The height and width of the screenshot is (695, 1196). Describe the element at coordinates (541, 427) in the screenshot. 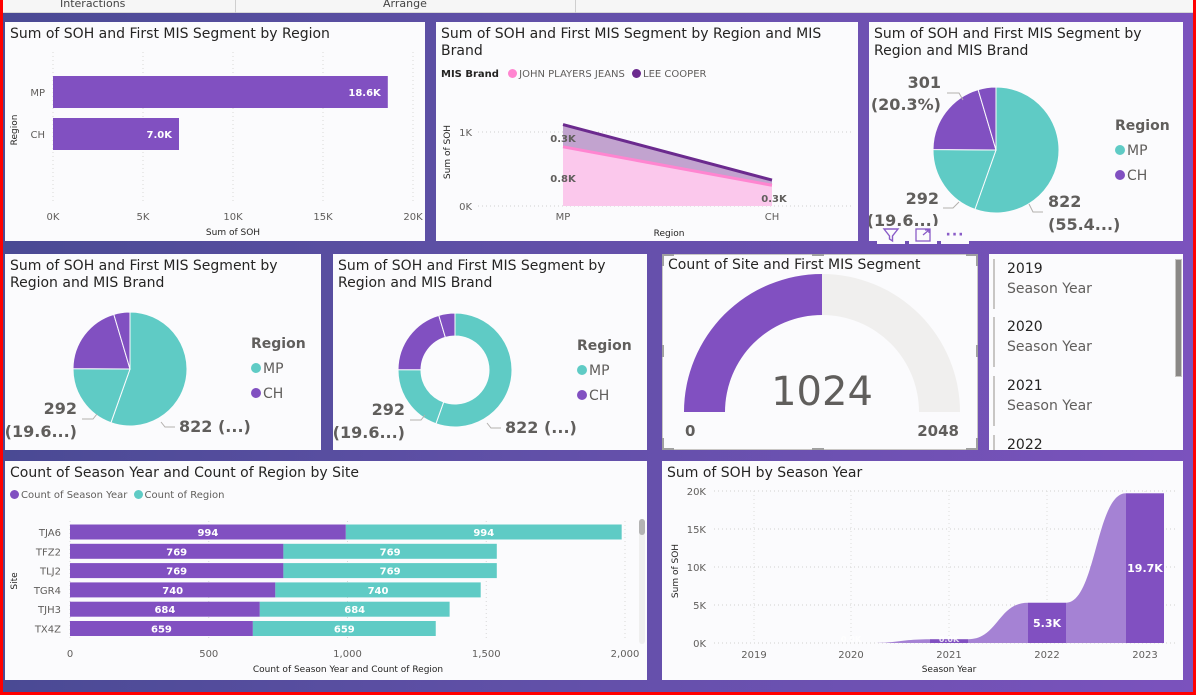

I see `data-label: 822 (...)` at that location.